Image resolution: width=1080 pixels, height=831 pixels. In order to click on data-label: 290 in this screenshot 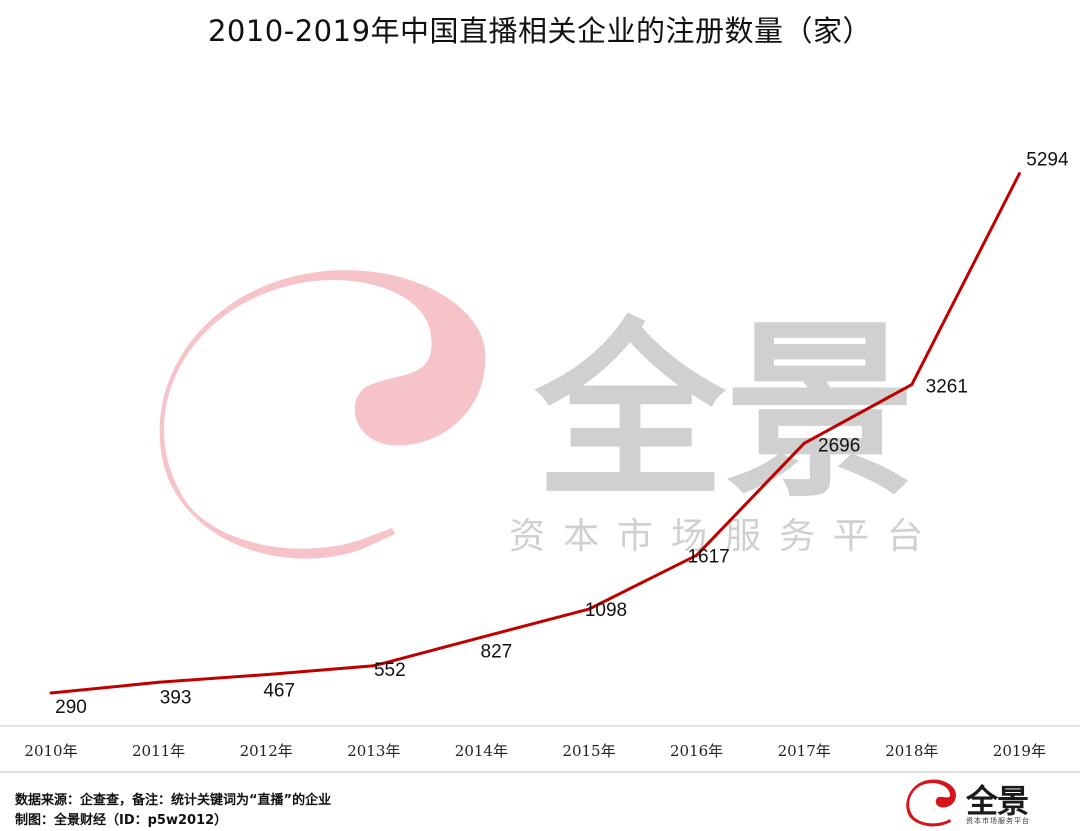, I will do `click(71, 707)`.